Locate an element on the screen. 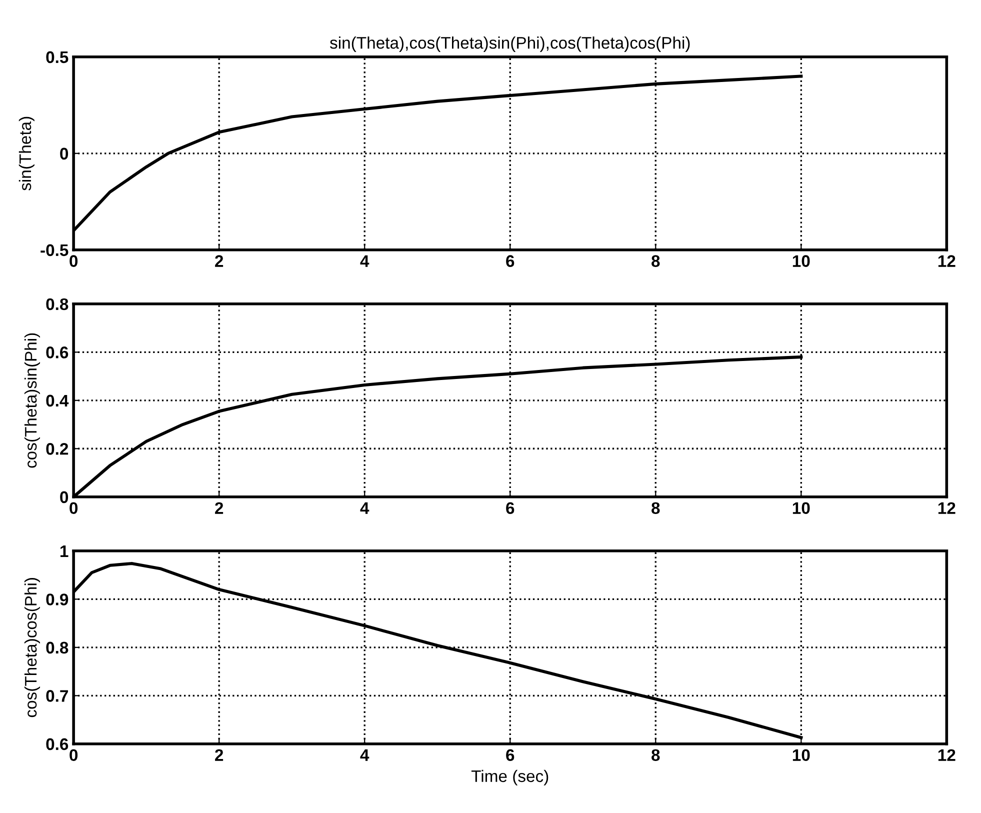  y-tick-label: 1 is located at coordinates (64, 551).